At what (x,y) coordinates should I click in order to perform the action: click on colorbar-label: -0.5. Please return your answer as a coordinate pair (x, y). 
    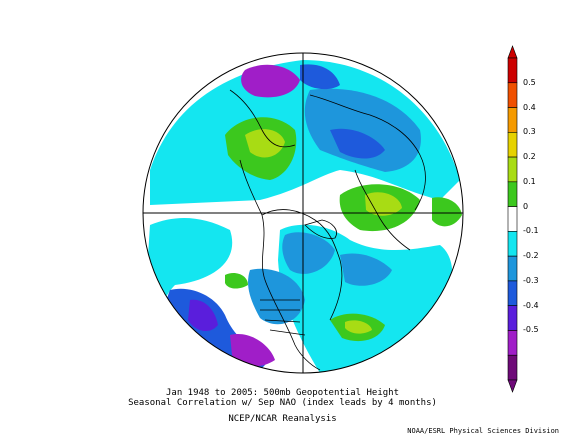
    Looking at the image, I should click on (531, 330).